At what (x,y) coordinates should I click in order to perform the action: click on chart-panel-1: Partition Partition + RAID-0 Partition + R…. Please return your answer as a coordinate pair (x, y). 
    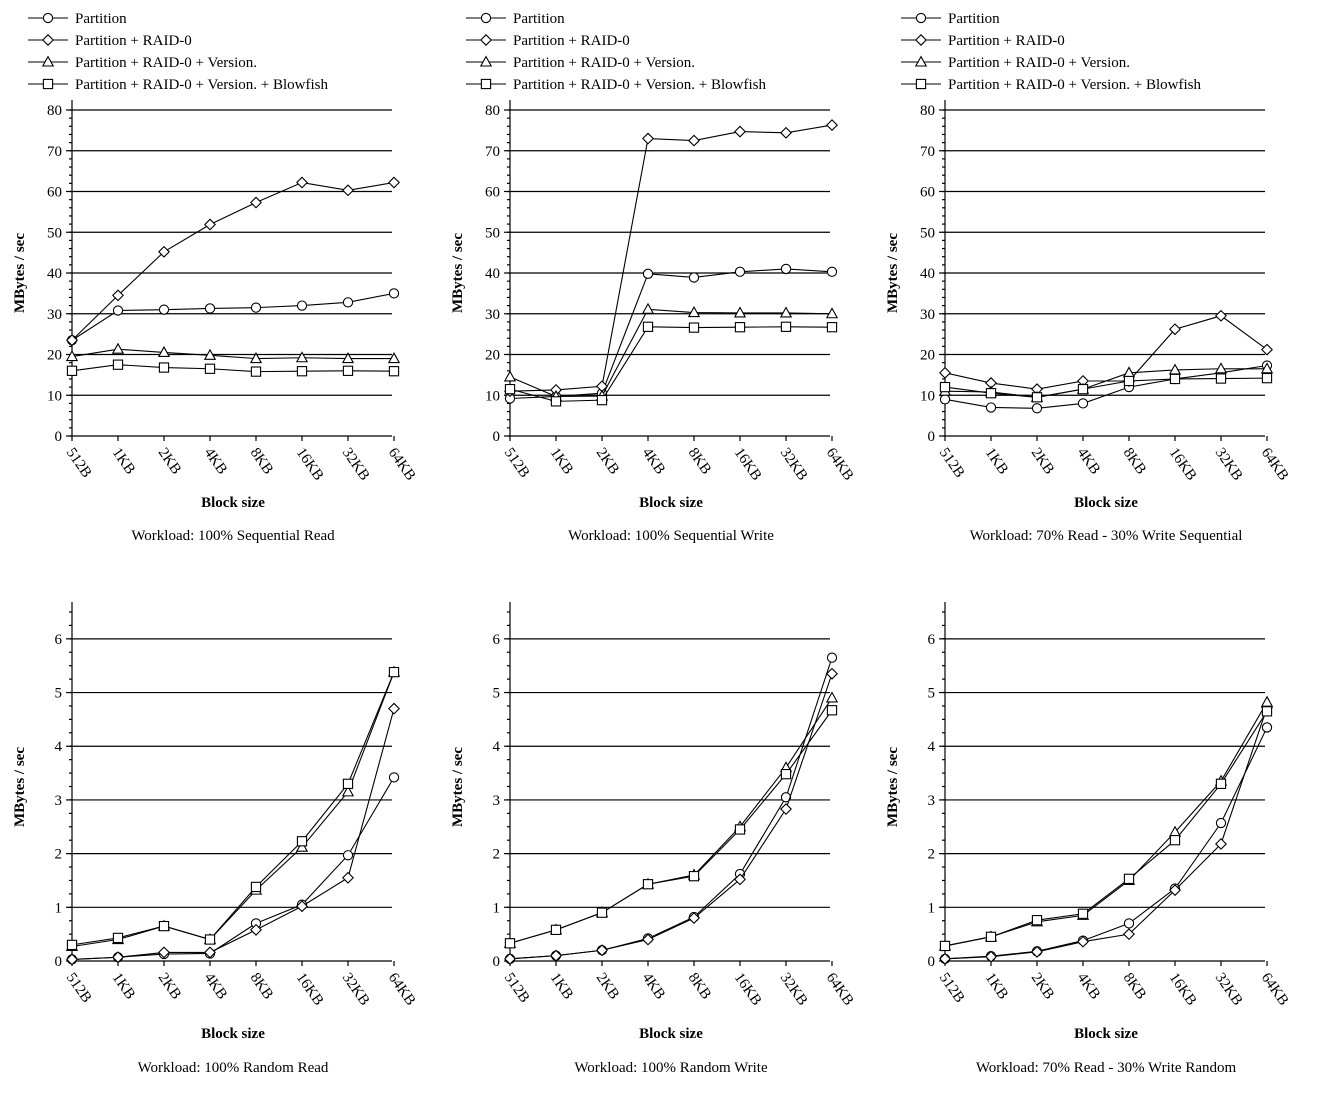
    Looking at the image, I should click on (215, 277).